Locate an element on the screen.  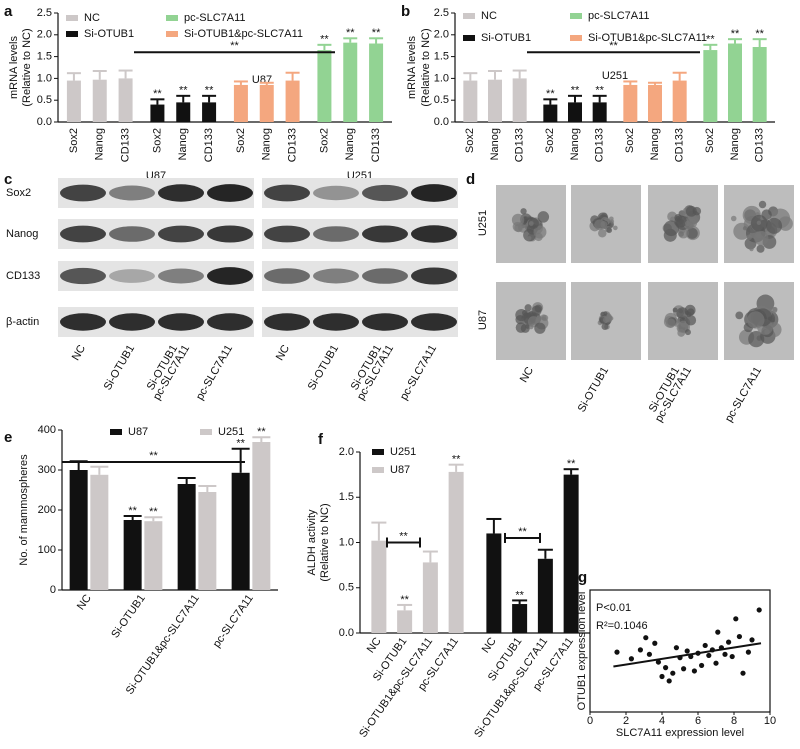
x-tick-label: 10 is located at coordinates (770, 721).